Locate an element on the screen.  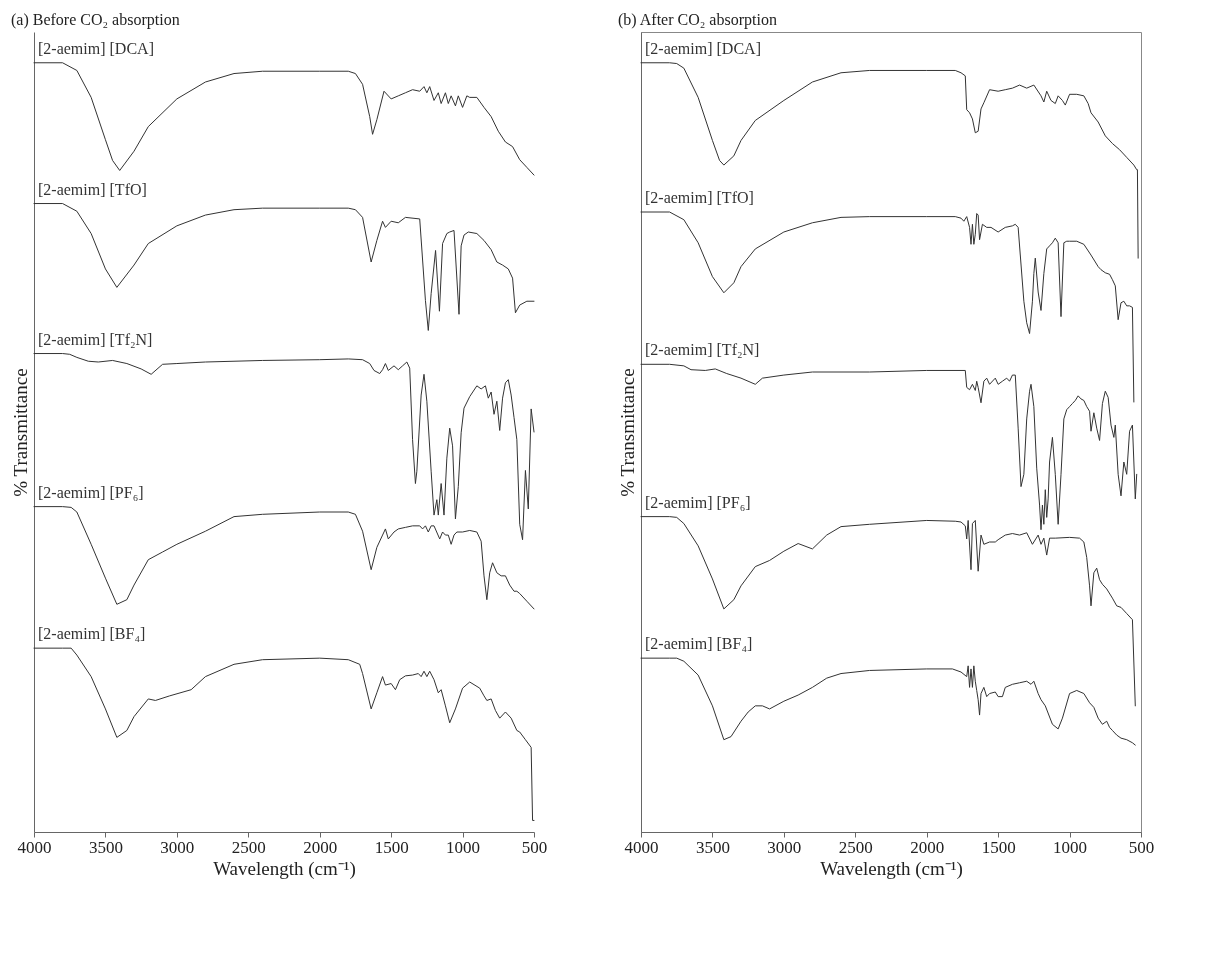
chart-title: (b) After CO₂ absorption is located at coordinates (697, 20).